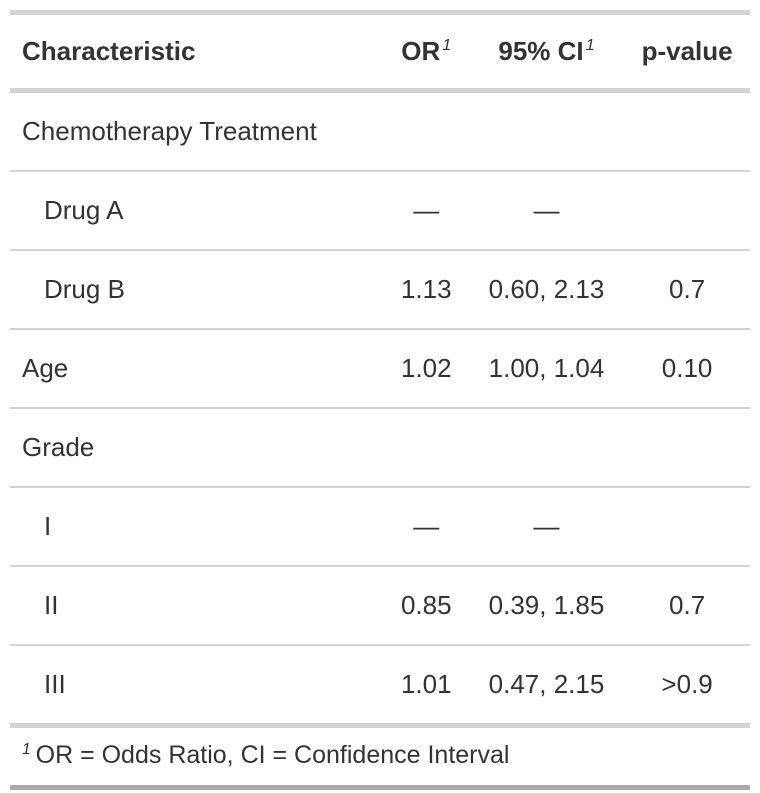 Image resolution: width=760 pixels, height=793 pixels. I want to click on or-cell: 1.01, so click(426, 684).